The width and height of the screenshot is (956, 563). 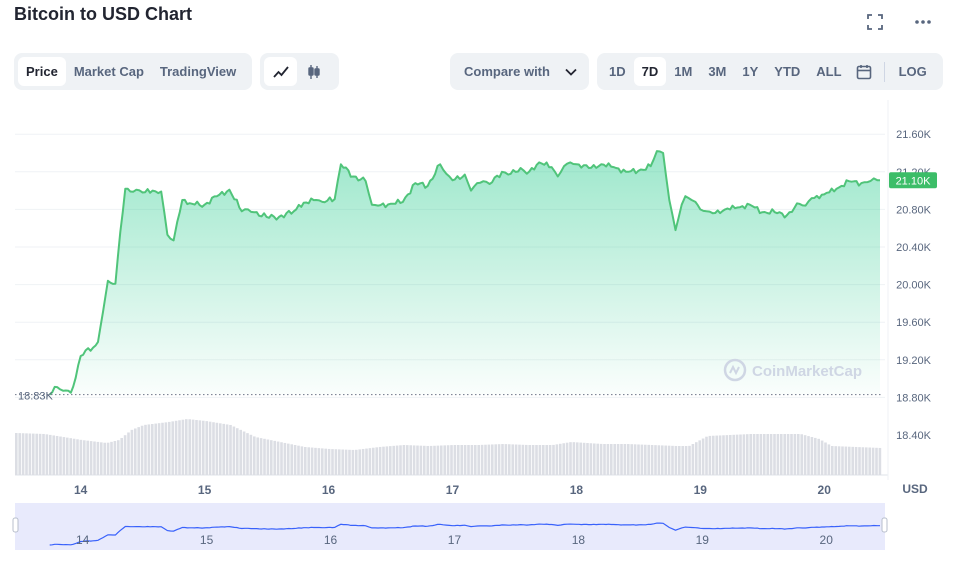 I want to click on line-chart-button, so click(x=280, y=71).